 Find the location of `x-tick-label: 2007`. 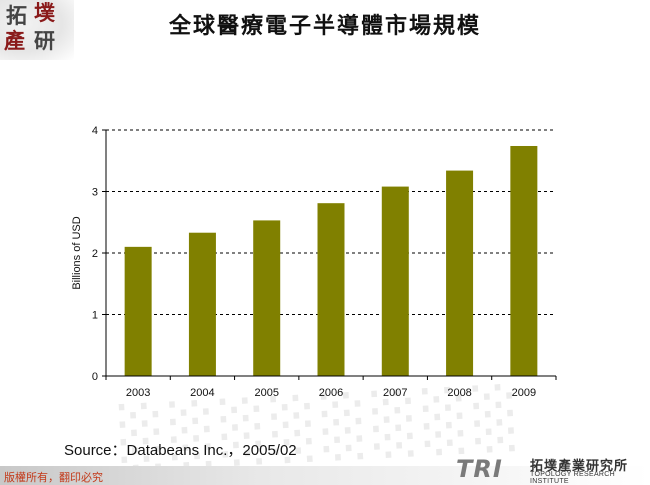

x-tick-label: 2007 is located at coordinates (395, 393).